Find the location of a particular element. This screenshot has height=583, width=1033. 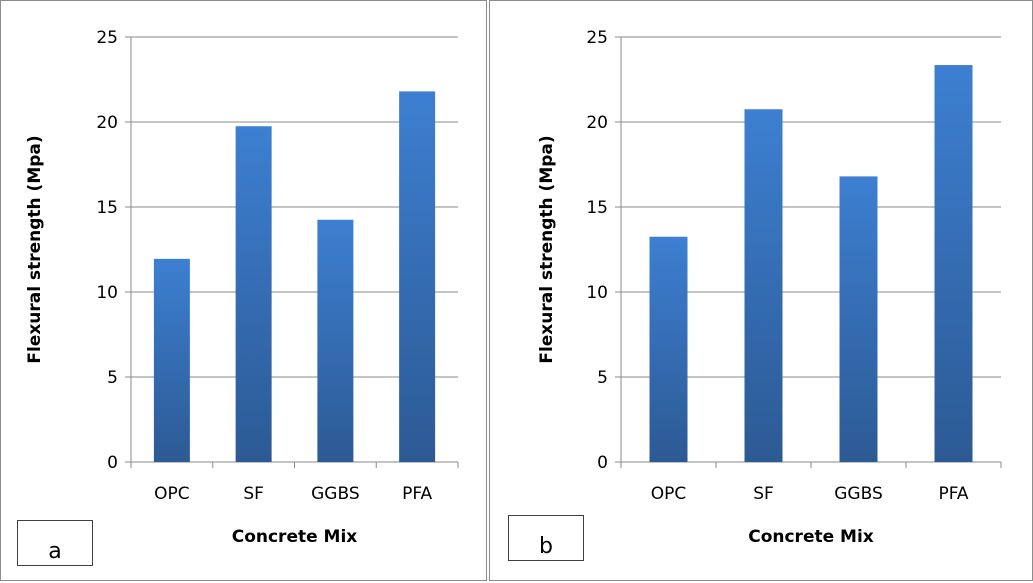

panel-label-a: a is located at coordinates (55, 543).